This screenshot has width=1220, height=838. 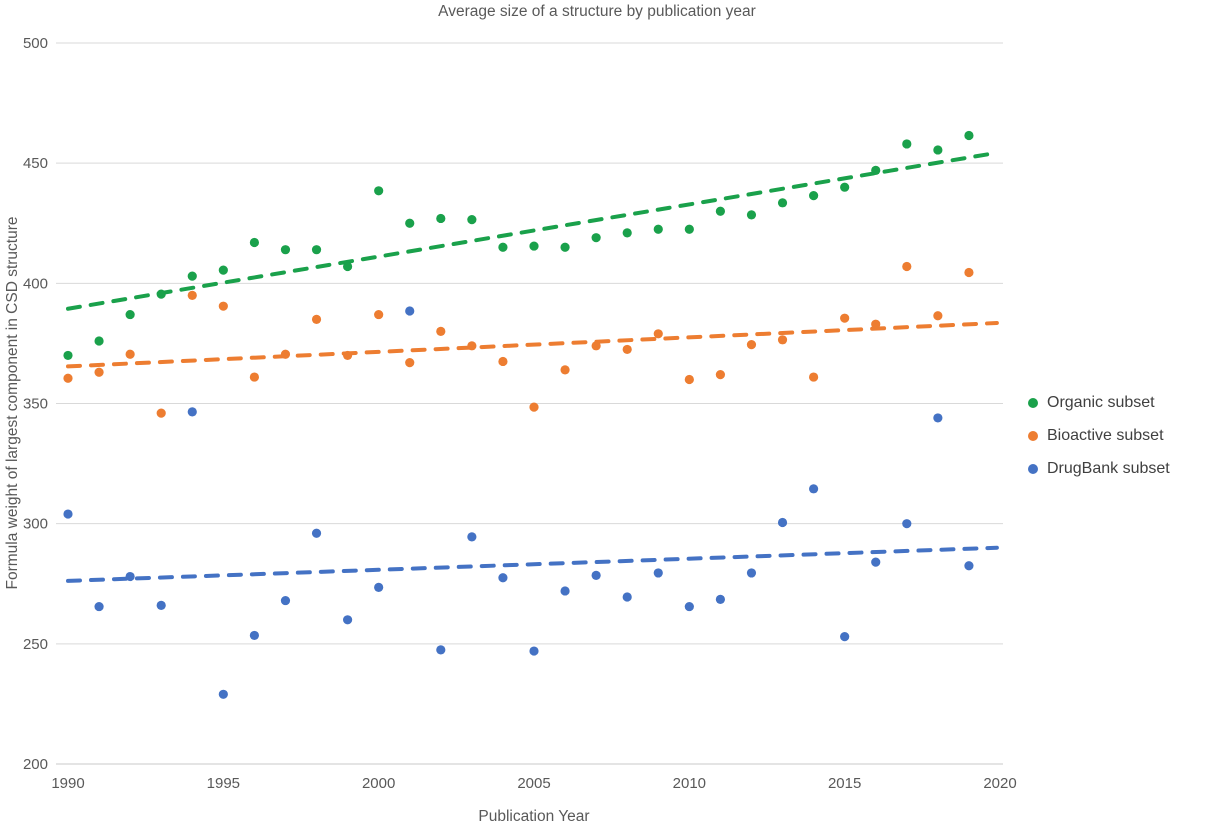 What do you see at coordinates (35, 644) in the screenshot?
I see `y-tick-label: 250` at bounding box center [35, 644].